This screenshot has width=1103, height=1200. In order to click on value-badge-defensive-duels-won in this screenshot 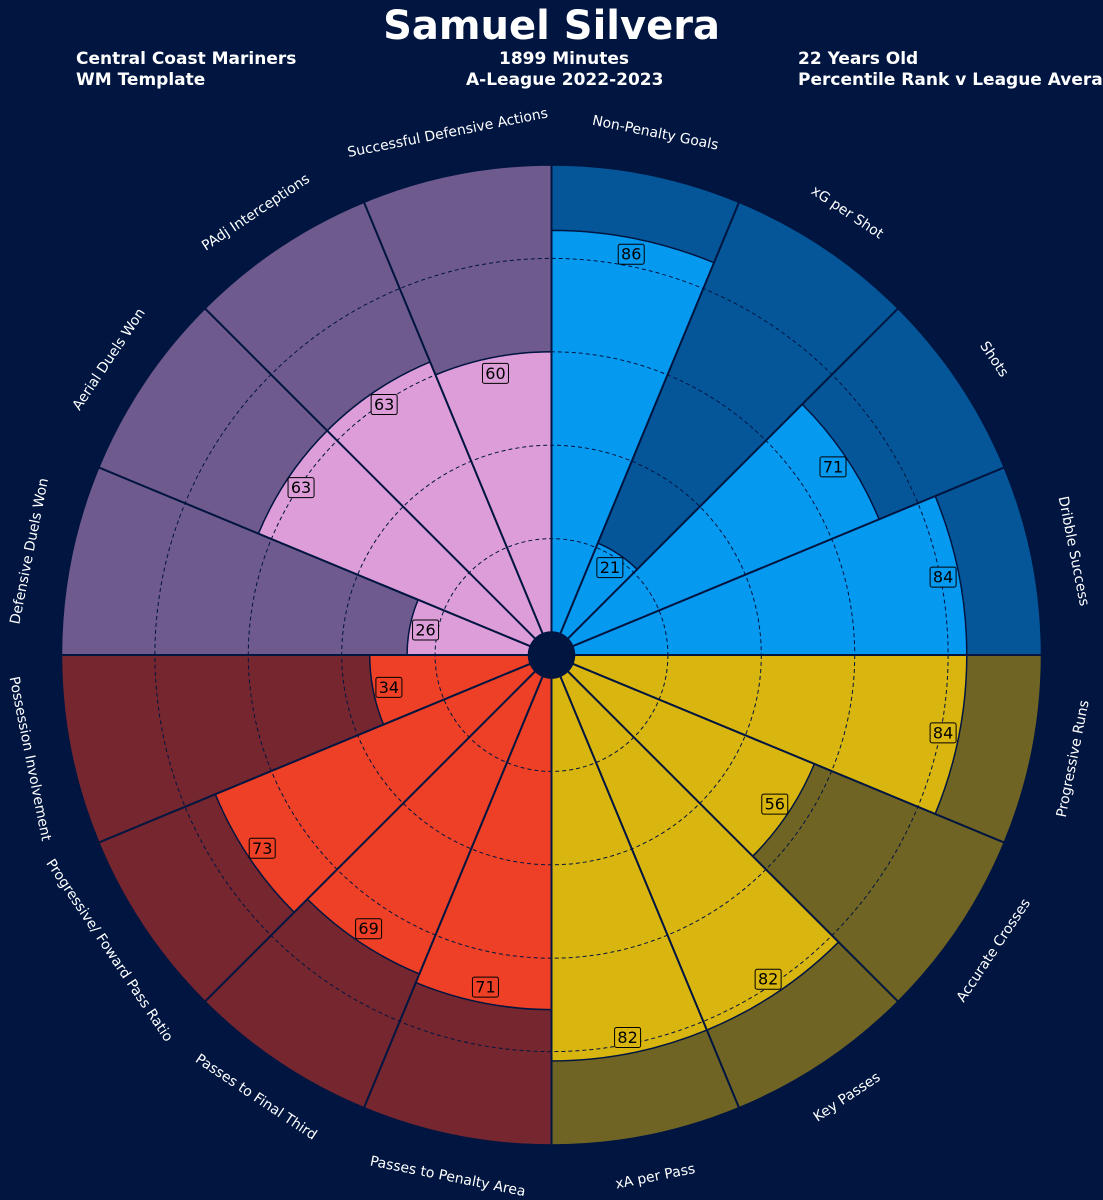, I will do `click(426, 630)`.